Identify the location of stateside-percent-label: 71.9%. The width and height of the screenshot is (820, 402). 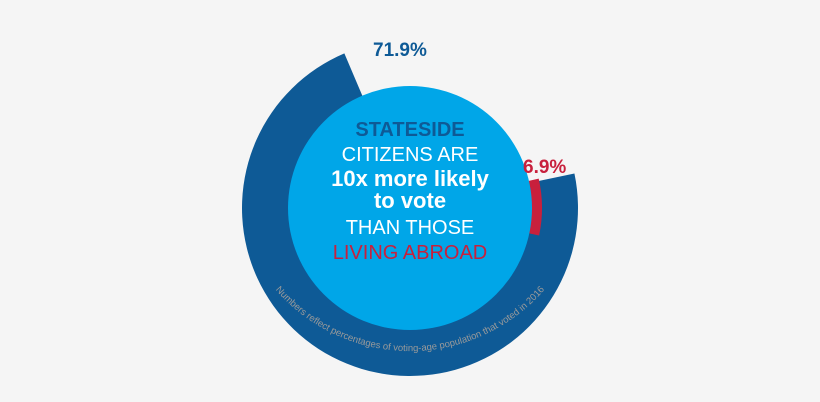
(400, 50).